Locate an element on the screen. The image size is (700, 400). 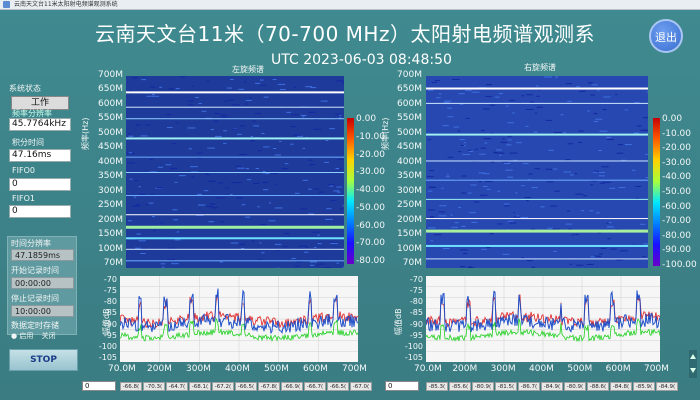
stop-record-label: 停止记录时间 is located at coordinates (35, 298).